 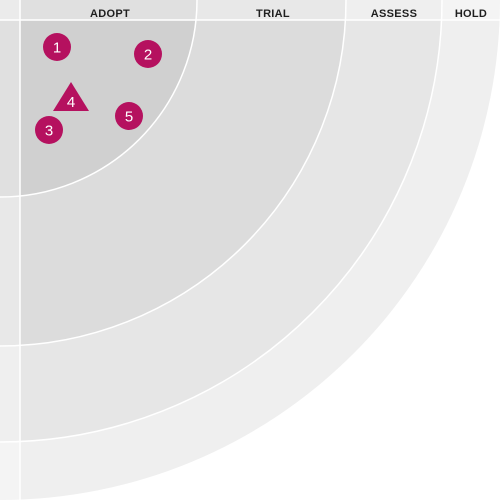 I want to click on ring-label-hold: HOLD, so click(x=471, y=14).